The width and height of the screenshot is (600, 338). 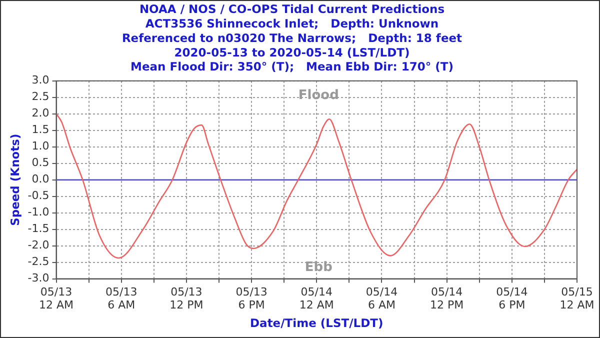 What do you see at coordinates (292, 9) in the screenshot?
I see `chart-title: NOAA / NOS / CO-OPS Tidal Current Predictions` at bounding box center [292, 9].